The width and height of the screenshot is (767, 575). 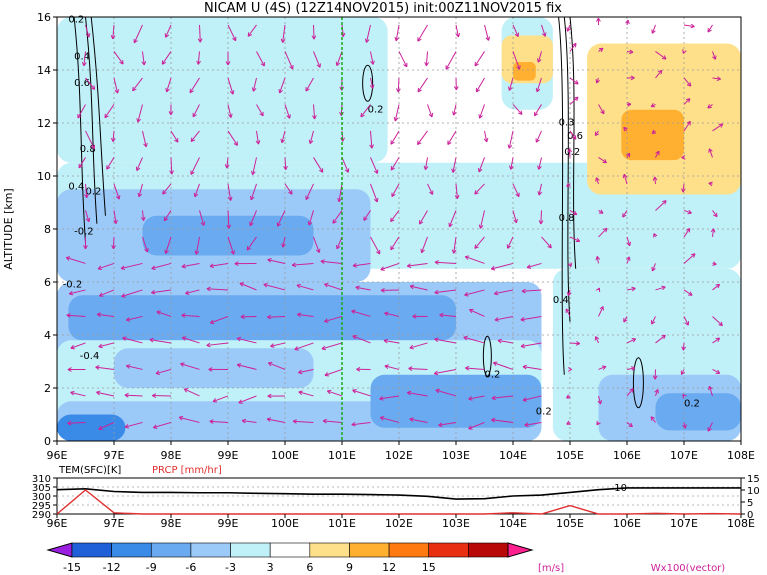 What do you see at coordinates (429, 567) in the screenshot?
I see `colorbar-label: 15` at bounding box center [429, 567].